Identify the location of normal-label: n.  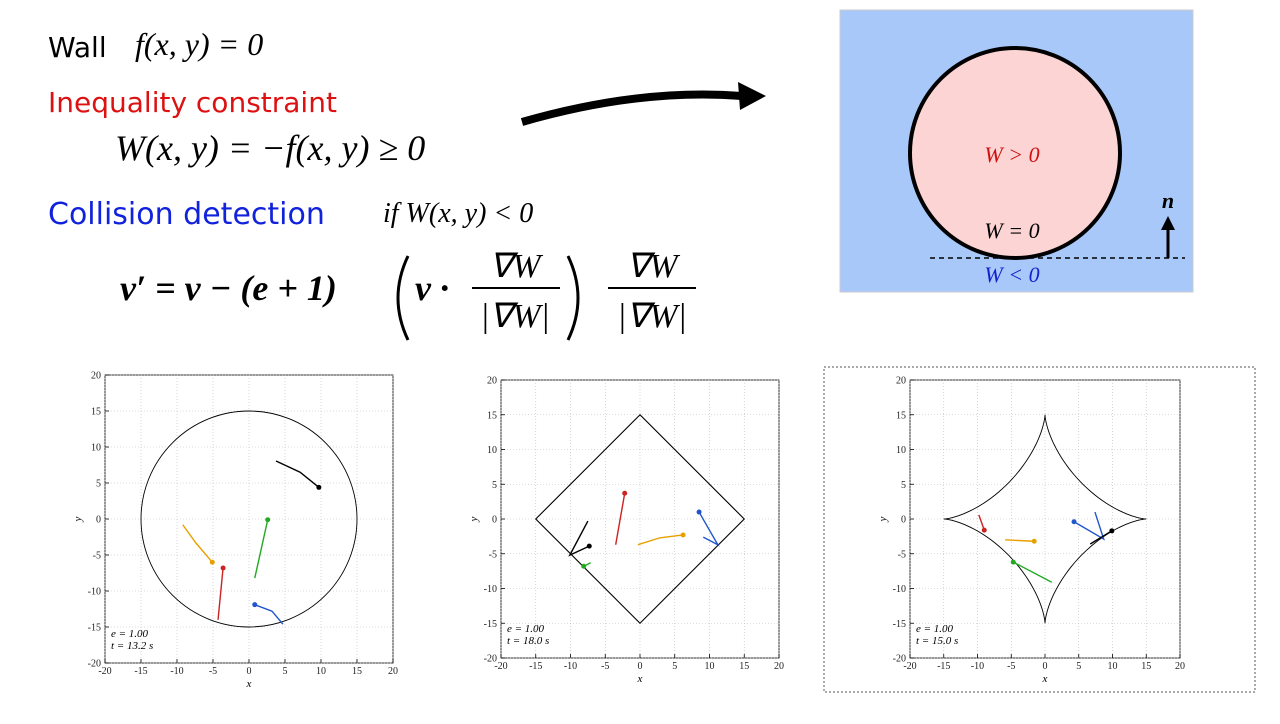
(1168, 200).